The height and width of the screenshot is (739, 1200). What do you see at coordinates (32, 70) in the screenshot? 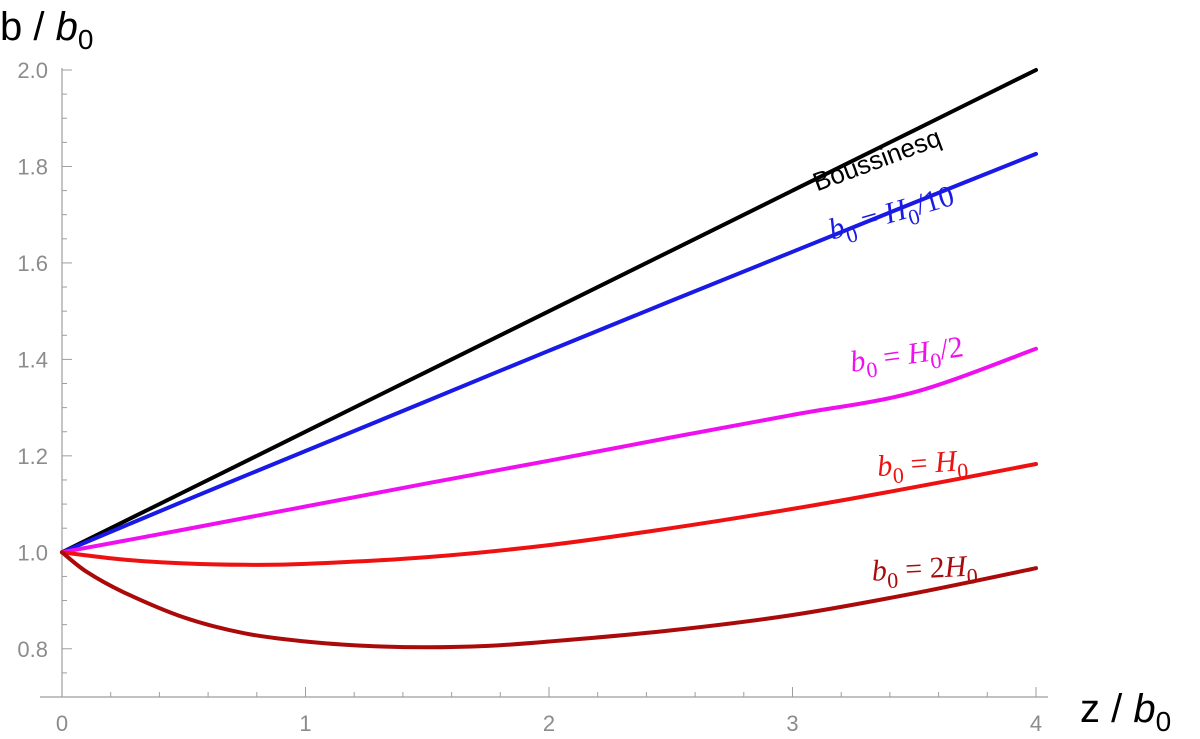
I see `y-tick-label: 2.0` at bounding box center [32, 70].